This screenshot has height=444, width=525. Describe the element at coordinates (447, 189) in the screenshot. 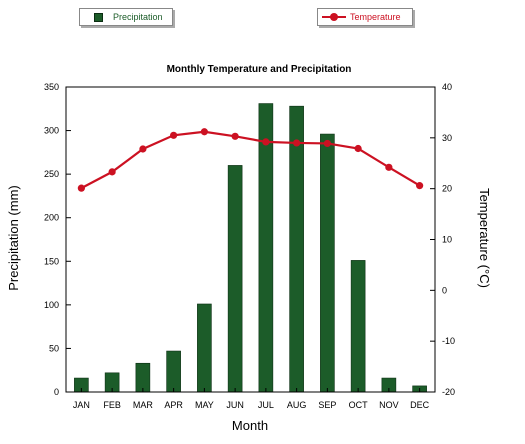

I see `y2-tick-label: 20` at that location.